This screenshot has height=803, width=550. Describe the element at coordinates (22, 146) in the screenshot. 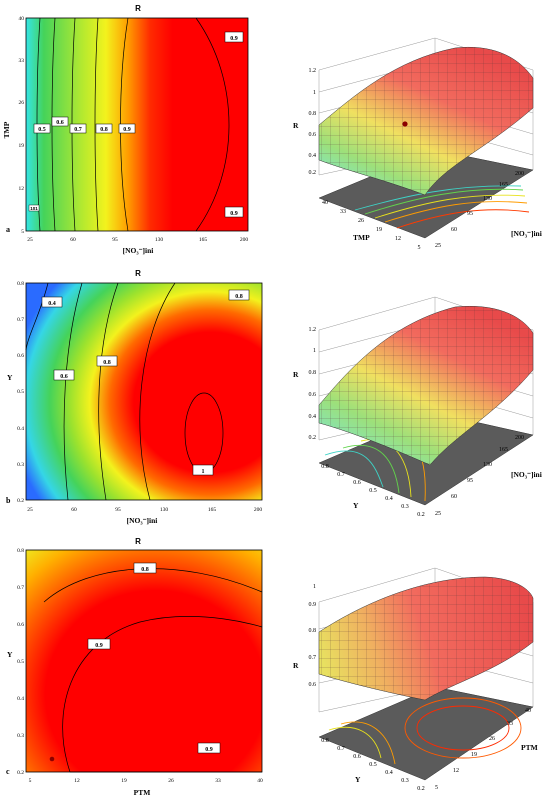

I see `chart-a-ytick: 19` at that location.